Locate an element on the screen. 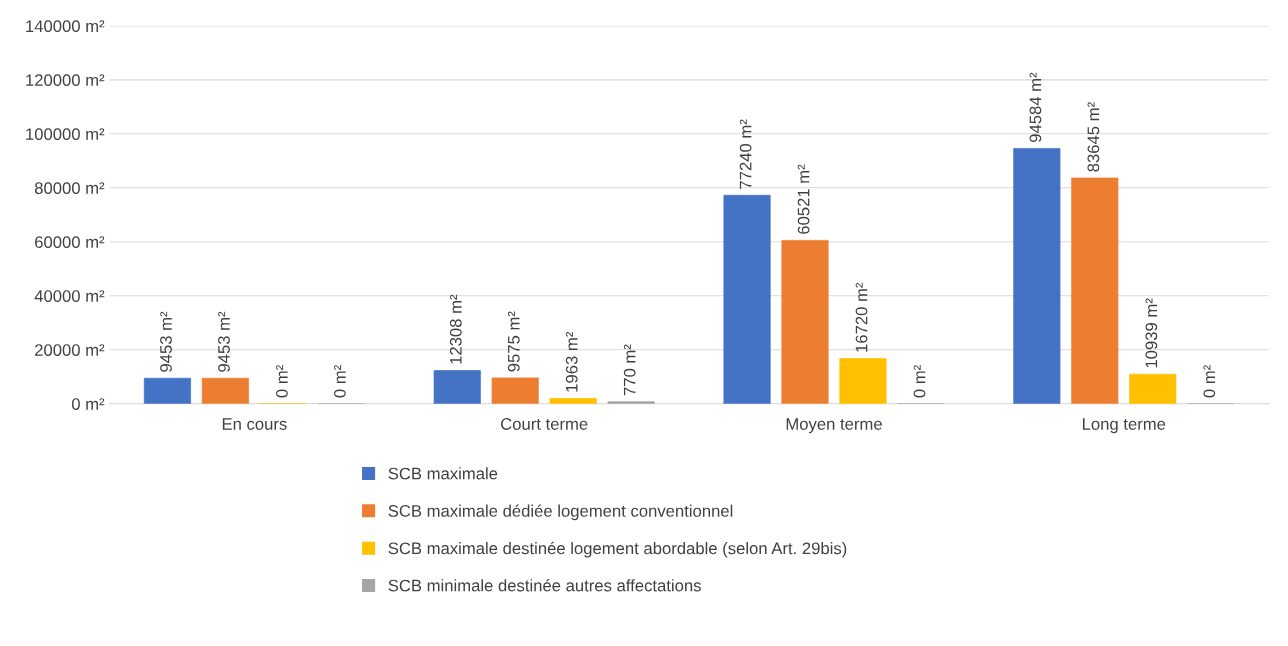  y-tick-label: 20000 m² is located at coordinates (70, 350).